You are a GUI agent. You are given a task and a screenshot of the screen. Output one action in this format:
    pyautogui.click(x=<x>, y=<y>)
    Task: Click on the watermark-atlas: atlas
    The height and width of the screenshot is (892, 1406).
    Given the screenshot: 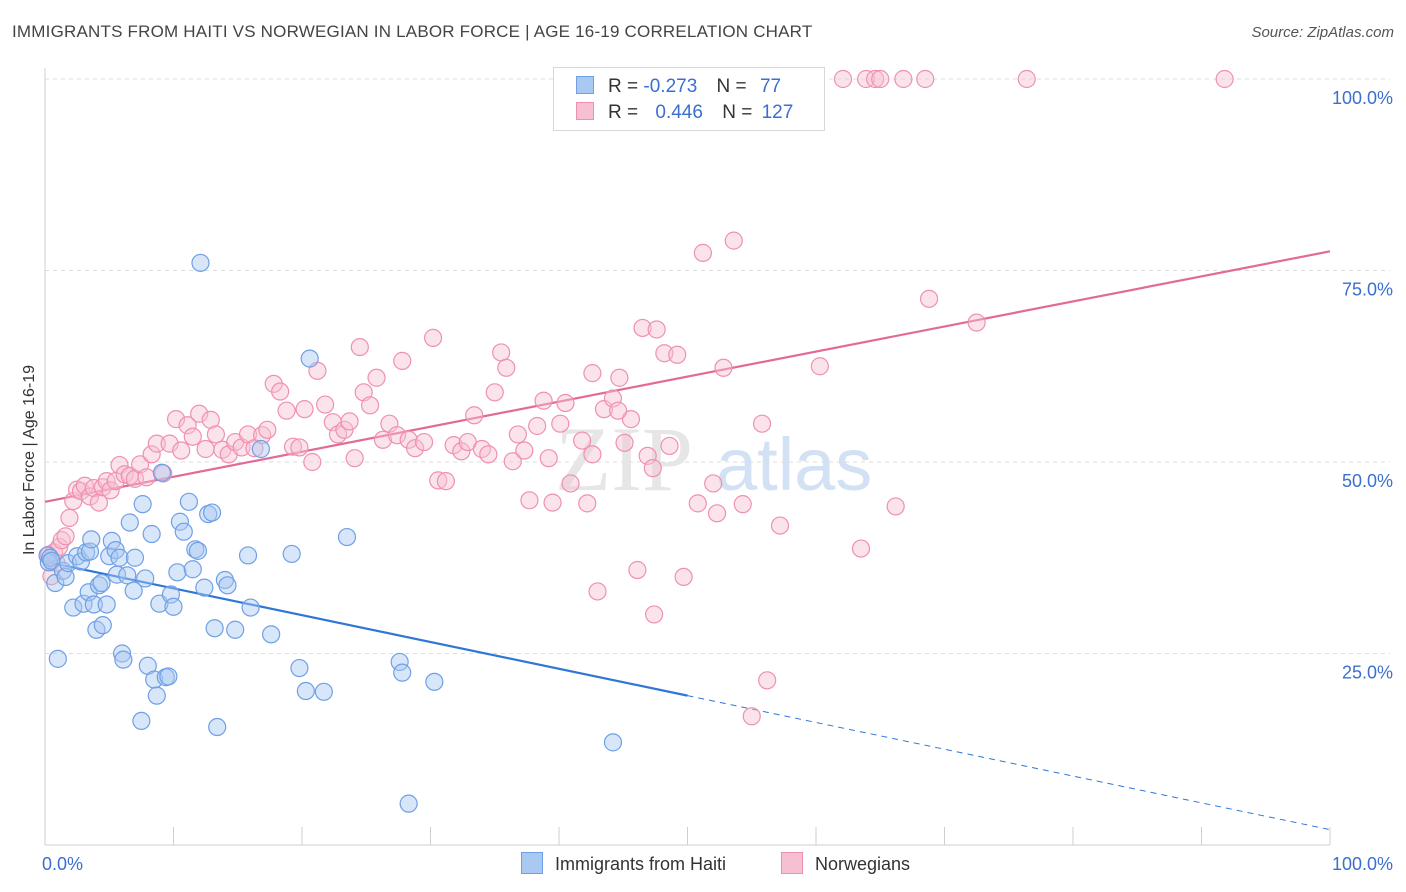 What is the action you would take?
    pyautogui.click(x=794, y=464)
    